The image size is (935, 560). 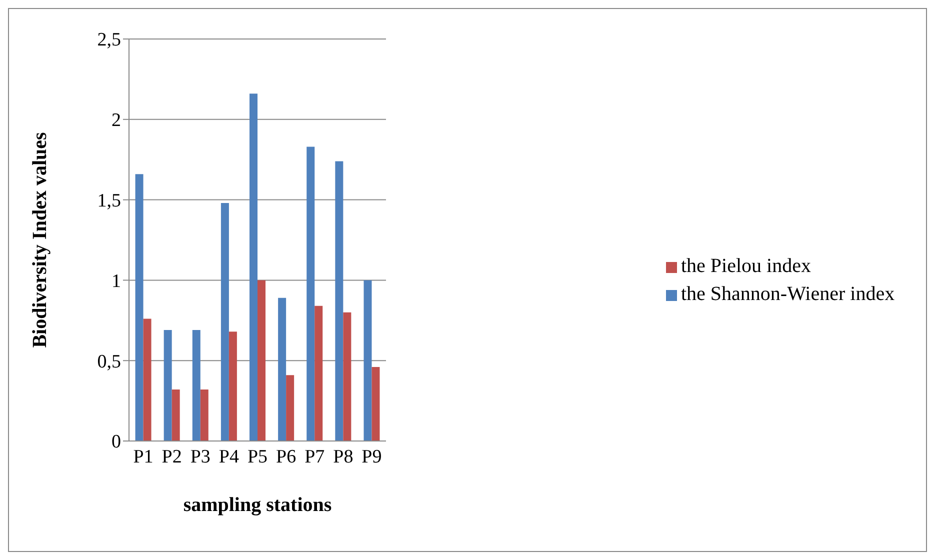 What do you see at coordinates (343, 457) in the screenshot?
I see `x-tick-label: P8` at bounding box center [343, 457].